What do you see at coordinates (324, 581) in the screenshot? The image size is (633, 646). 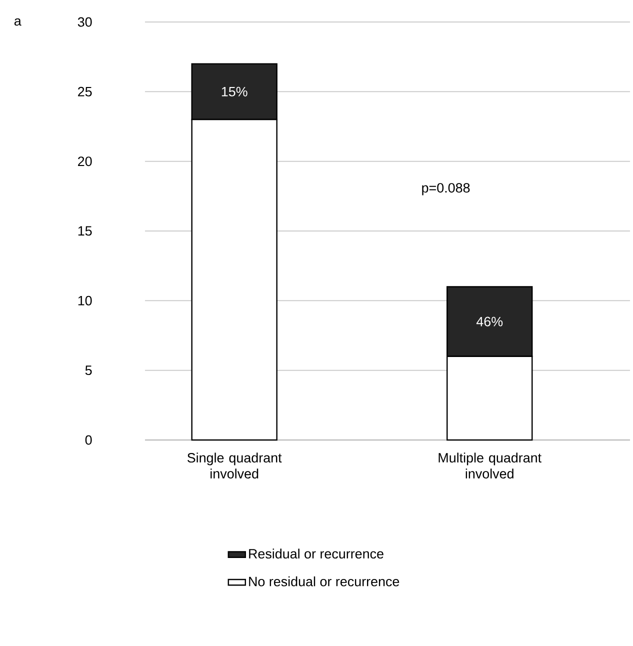 I see `legend-label: No residual or recurrence` at bounding box center [324, 581].